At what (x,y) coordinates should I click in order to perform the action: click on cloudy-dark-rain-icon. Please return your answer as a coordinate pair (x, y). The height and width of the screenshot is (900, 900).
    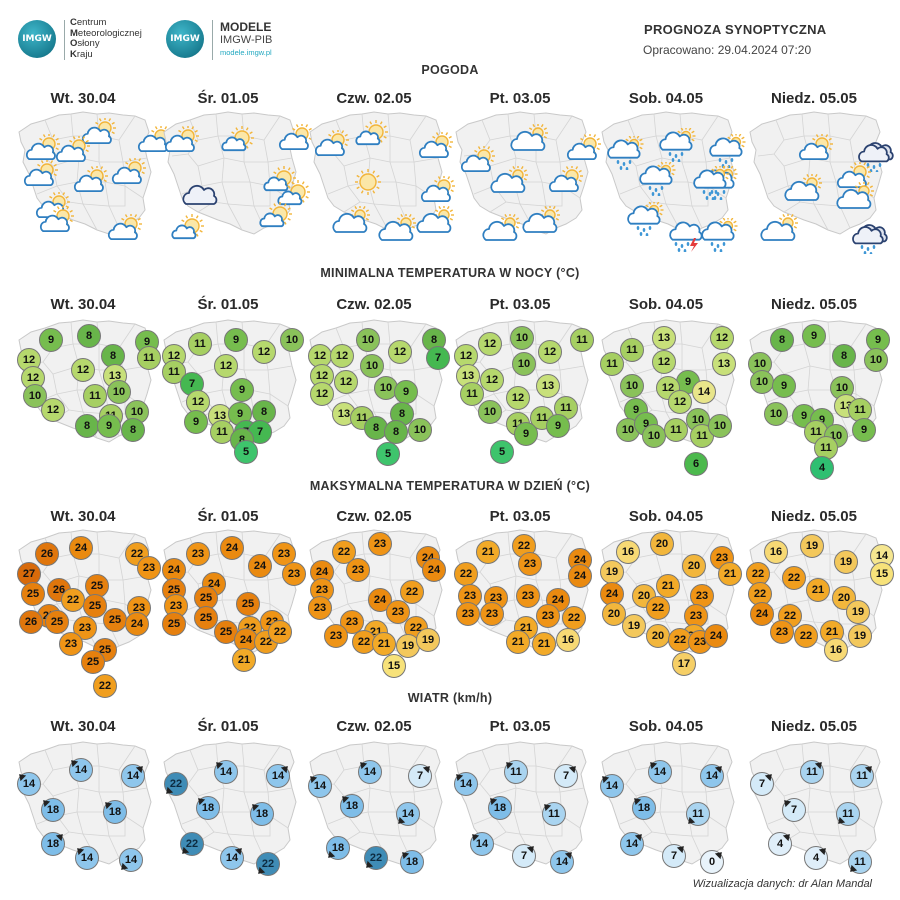
    Looking at the image, I should click on (870, 239).